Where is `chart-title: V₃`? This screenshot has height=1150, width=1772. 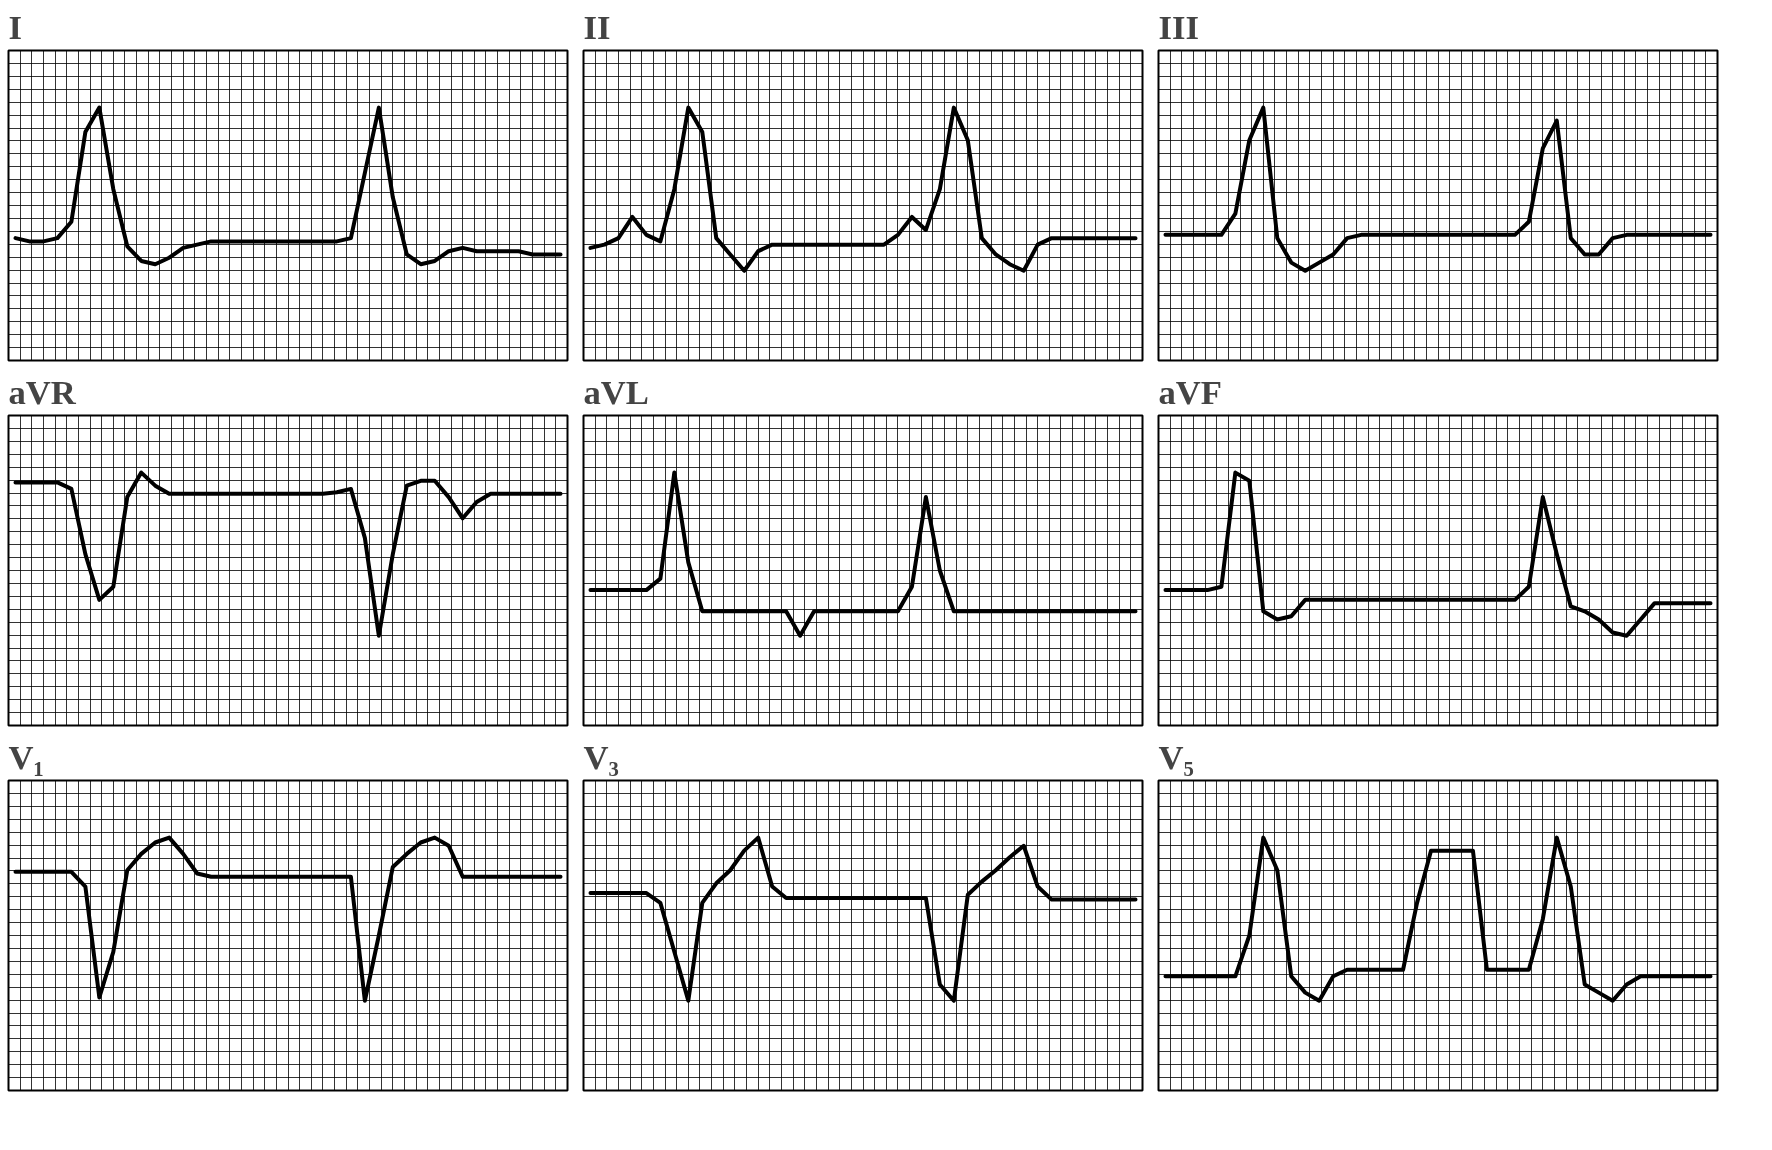 chart-title: V₃ is located at coordinates (601, 756).